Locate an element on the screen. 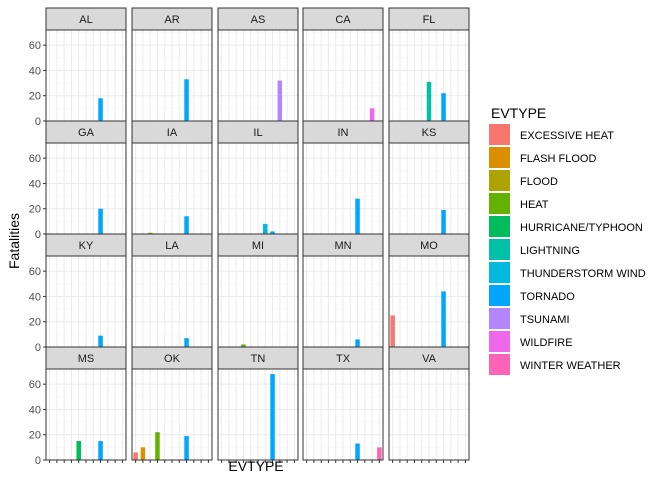  bar-tx-tornado is located at coordinates (357, 451).